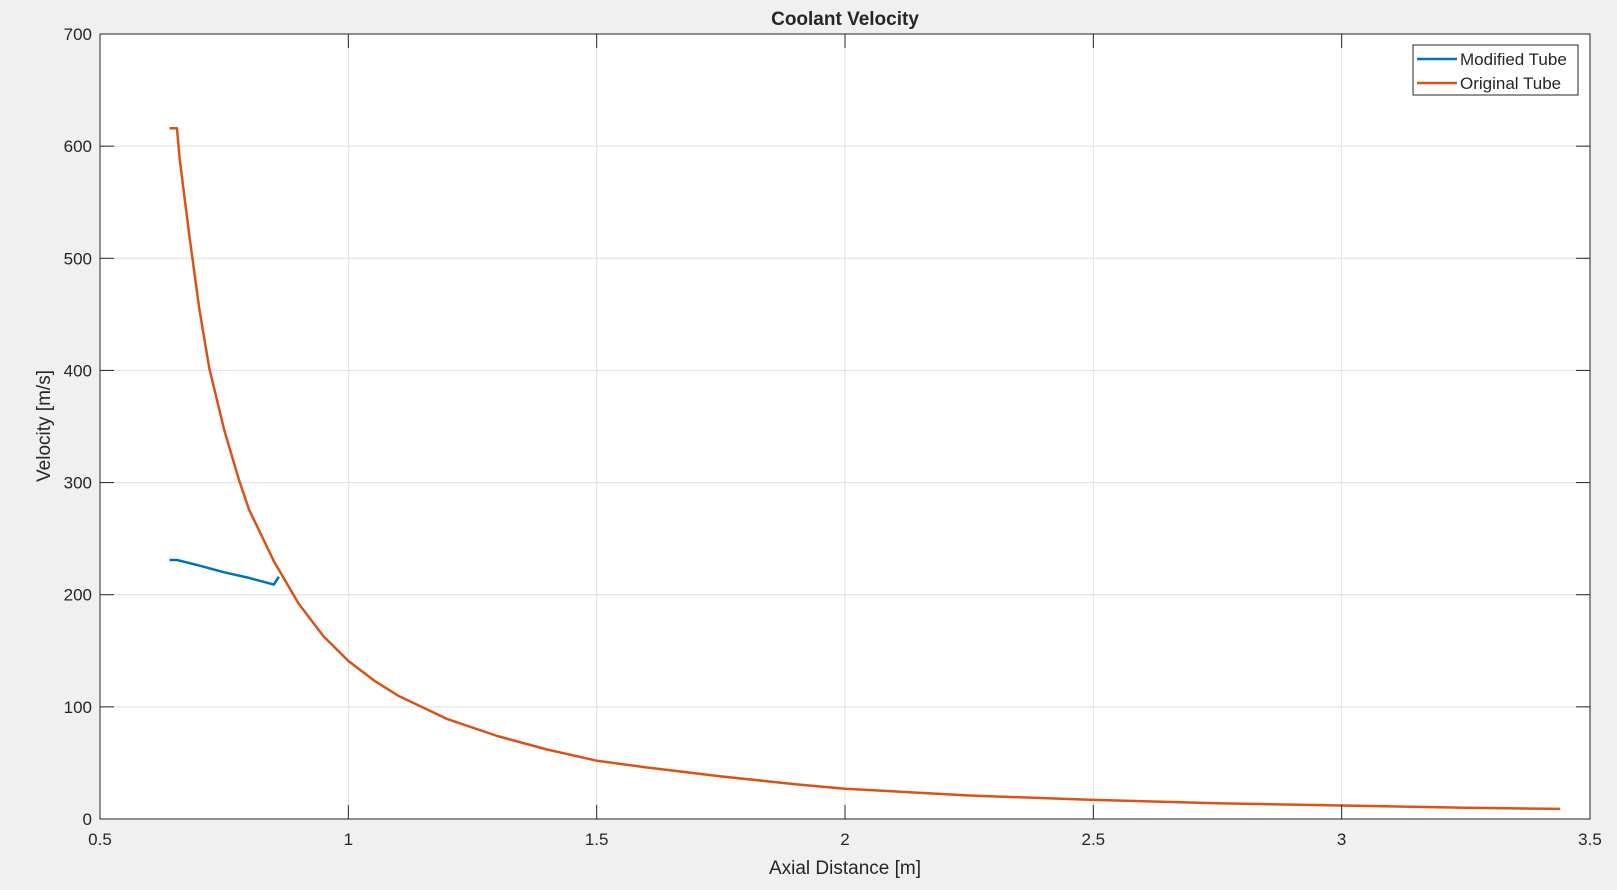 The height and width of the screenshot is (890, 1617). I want to click on x-tick-label: 3.5, so click(1590, 839).